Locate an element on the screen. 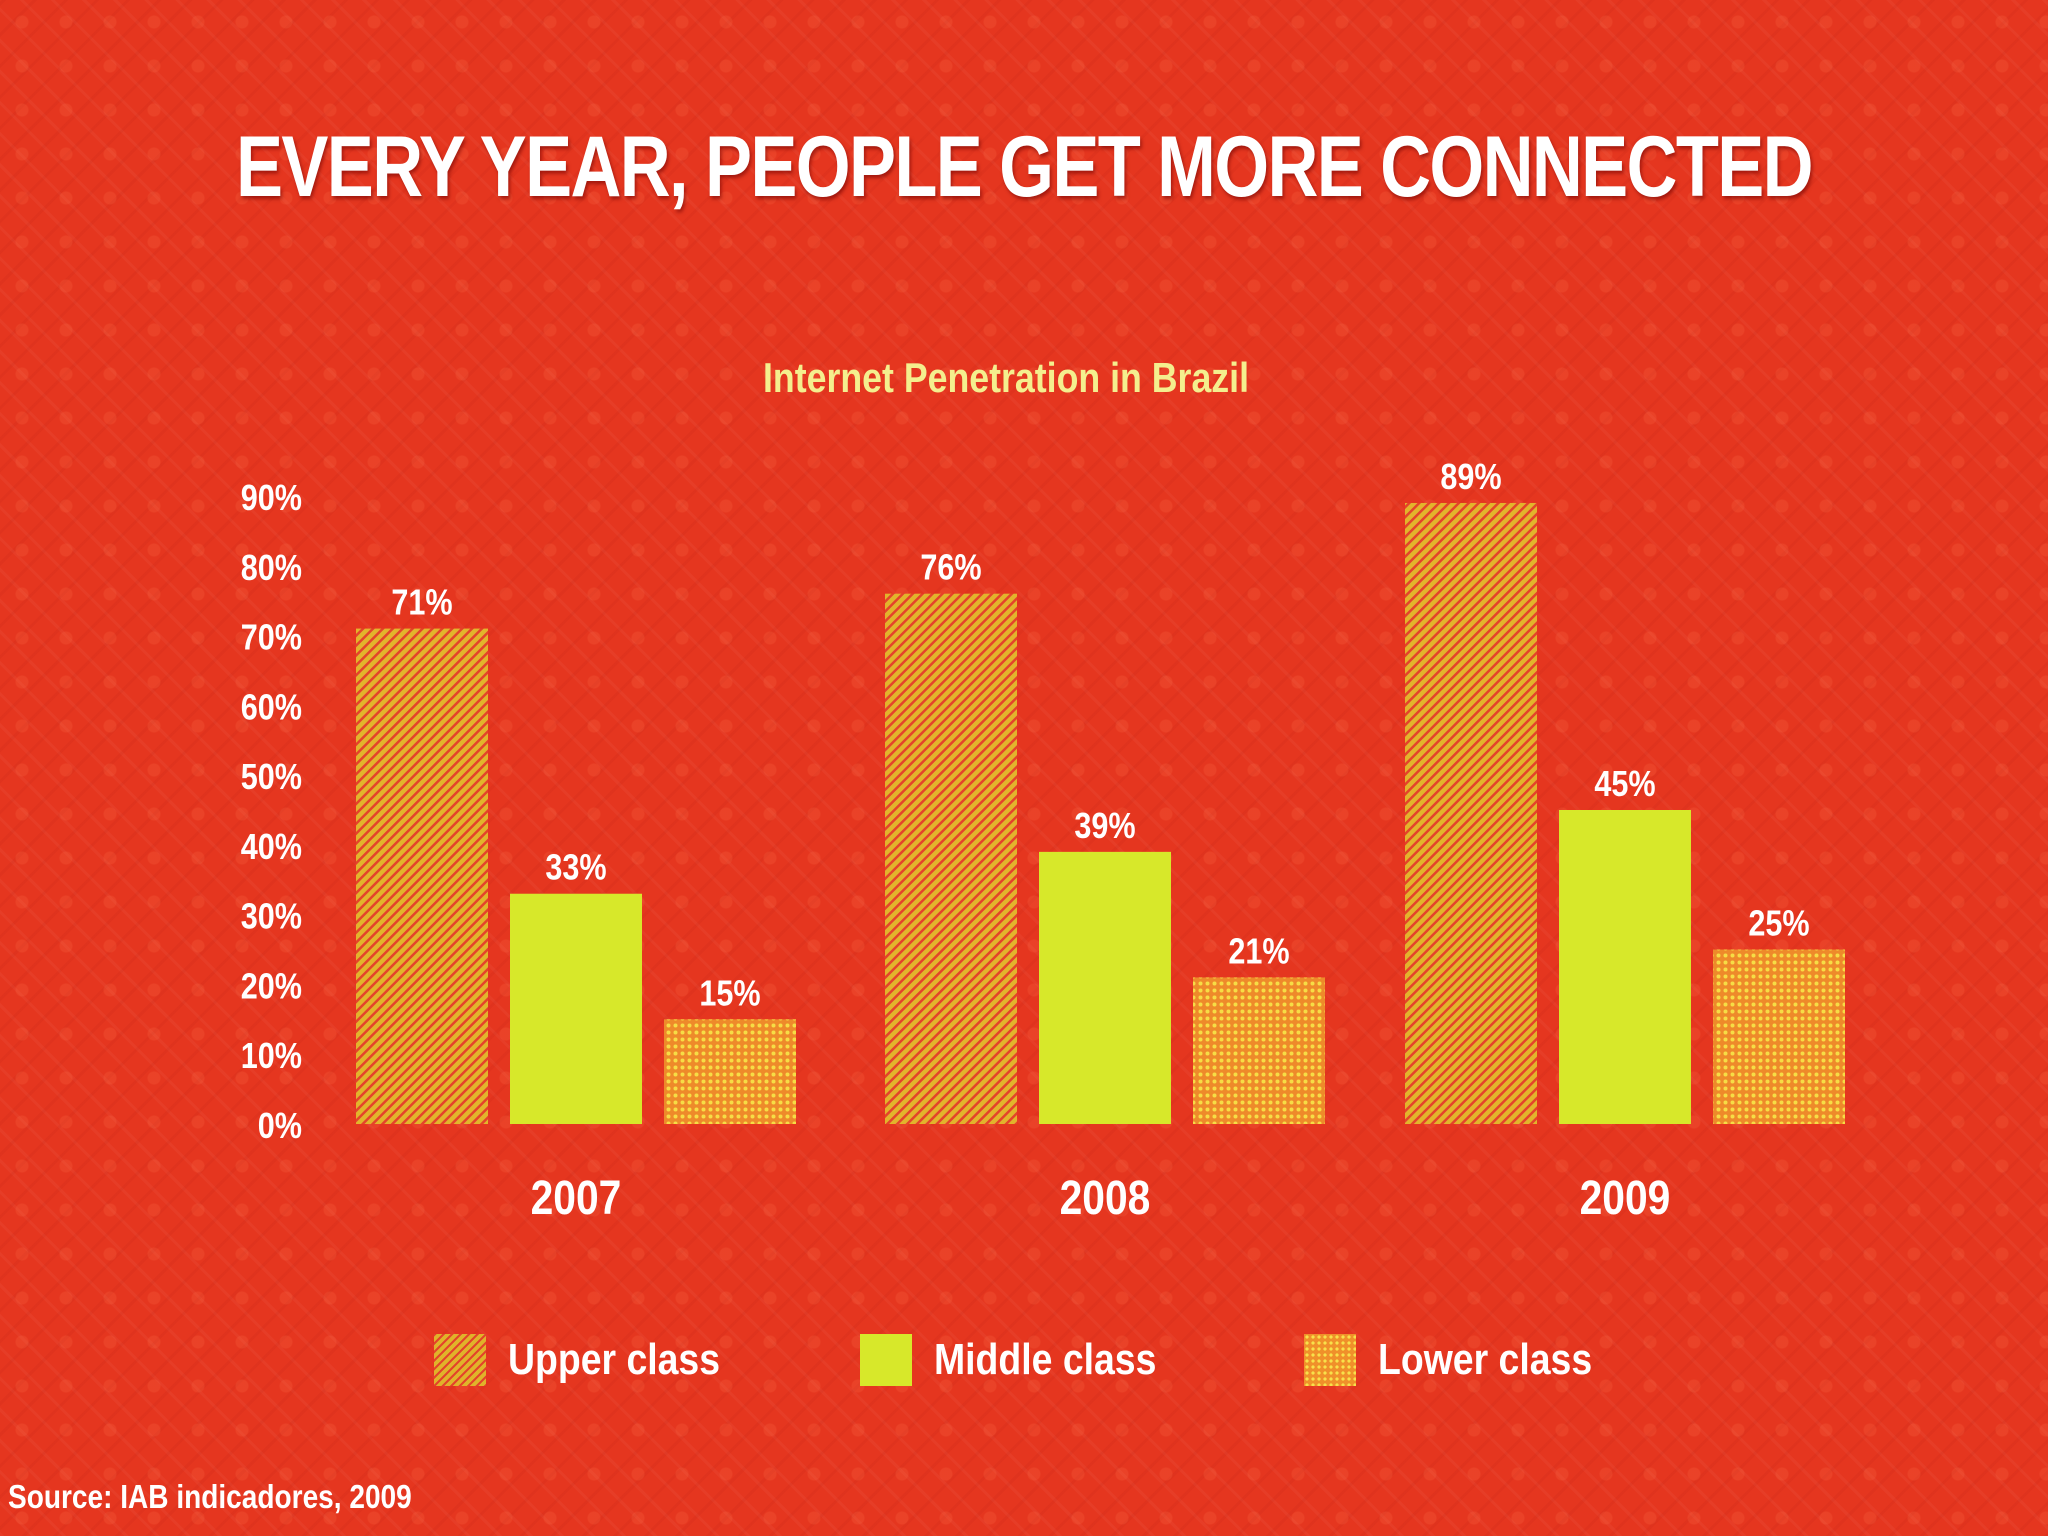  data-label-upper-2007: 71% is located at coordinates (421, 603).